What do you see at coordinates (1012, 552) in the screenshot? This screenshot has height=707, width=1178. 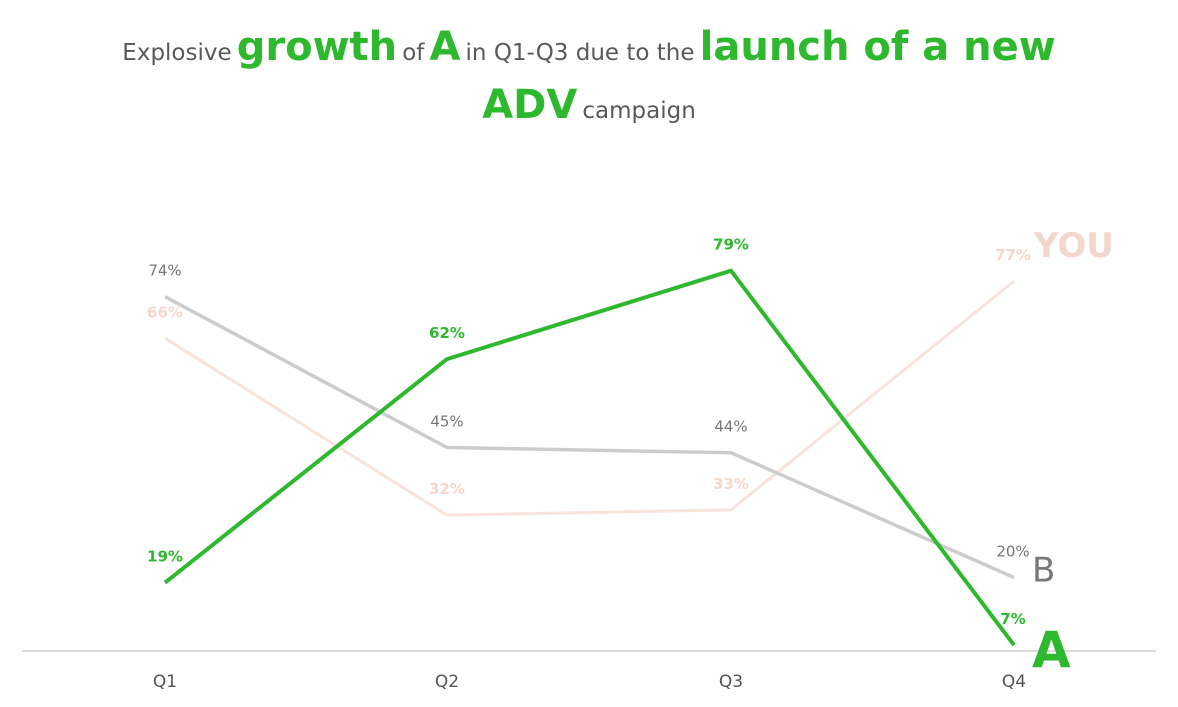 I see `data-label: 20%` at bounding box center [1012, 552].